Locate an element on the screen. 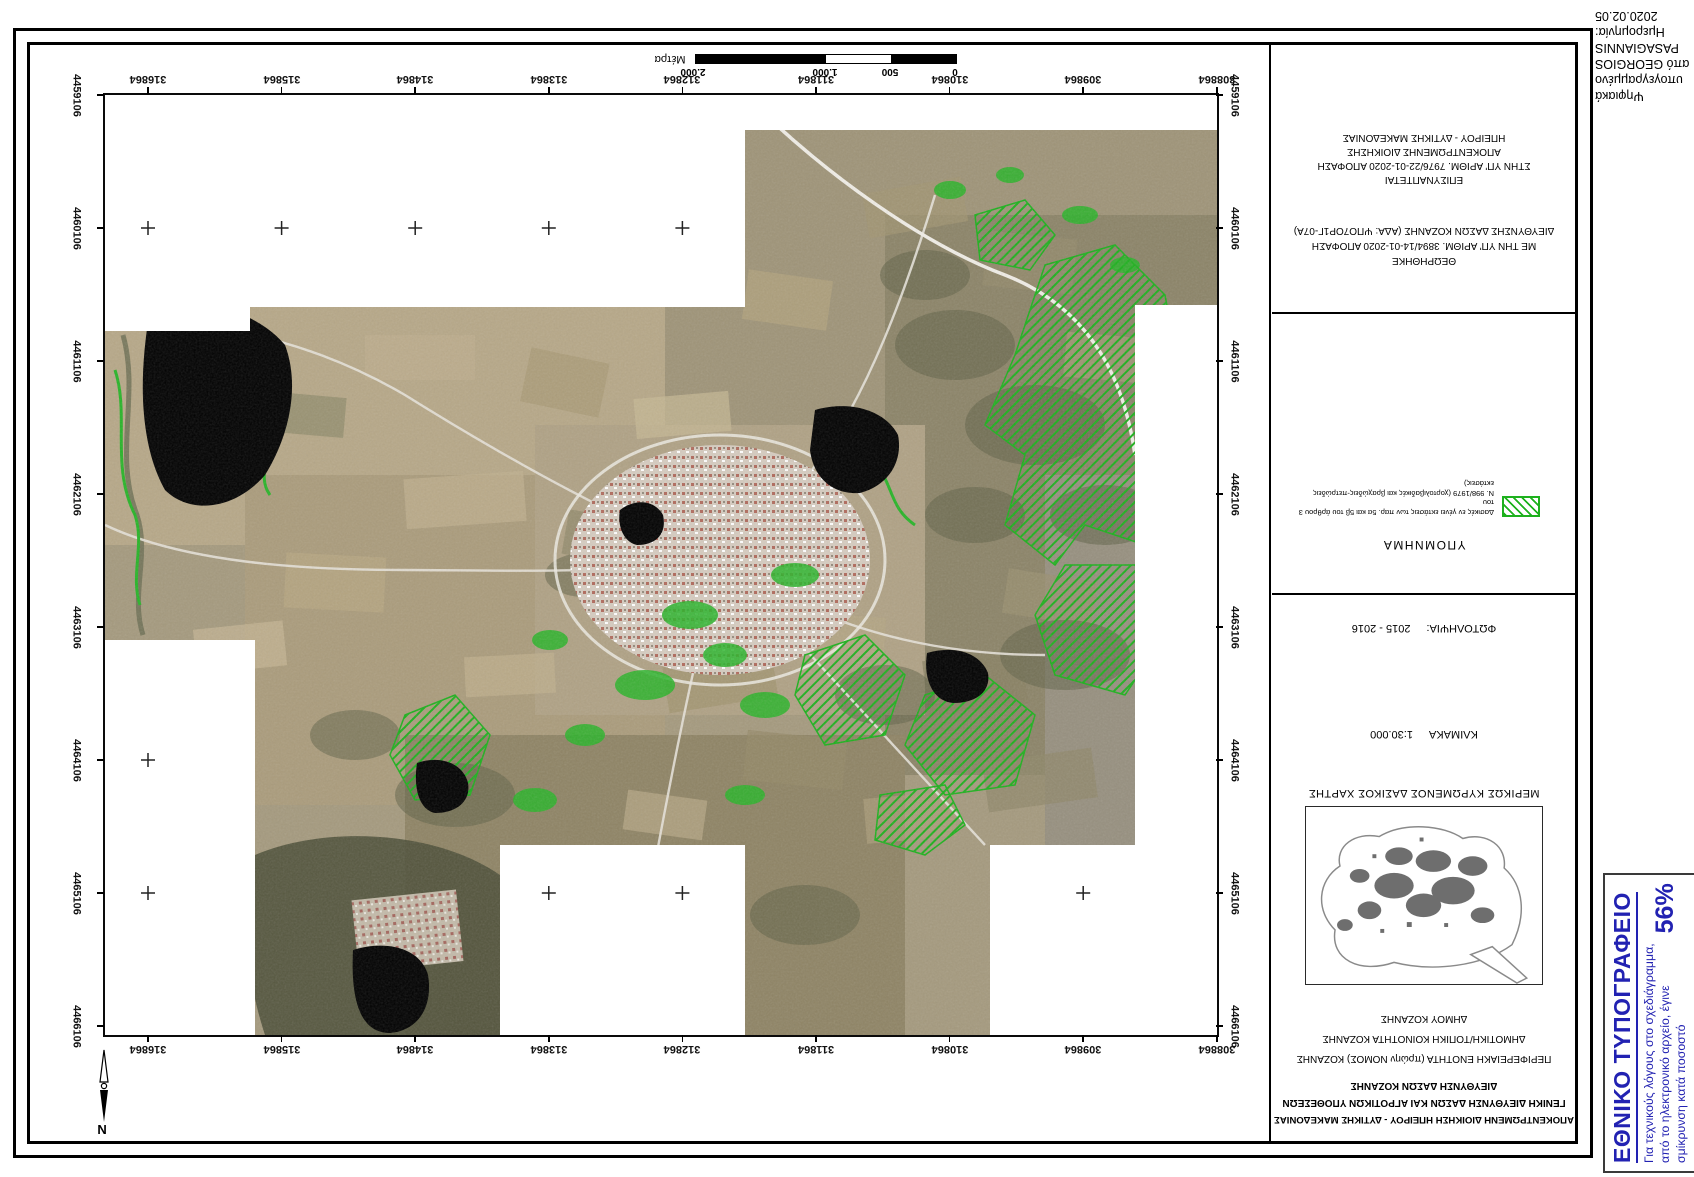  northing-label-right: 4460106 is located at coordinates (1234, 228).